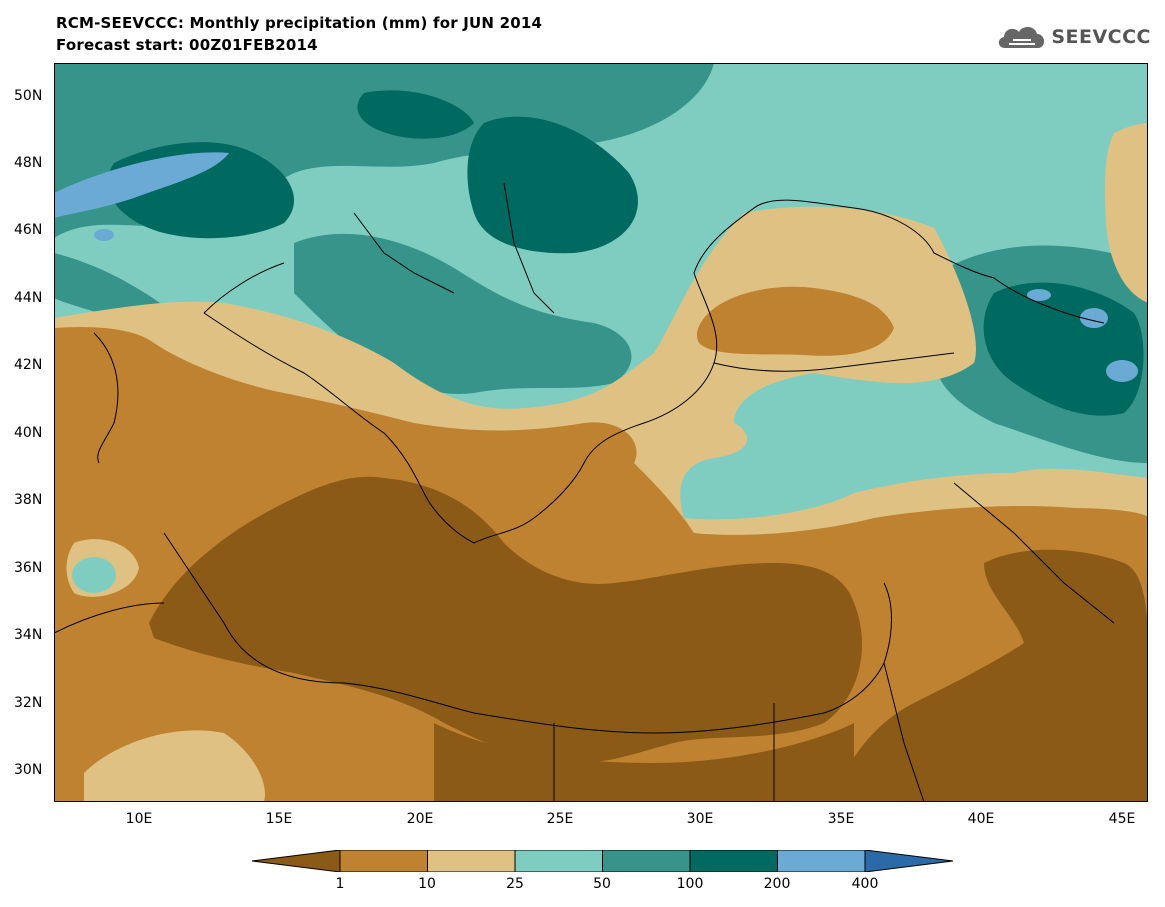 Image resolution: width=1165 pixels, height=907 pixels. I want to click on colorbar-label: 10, so click(427, 884).